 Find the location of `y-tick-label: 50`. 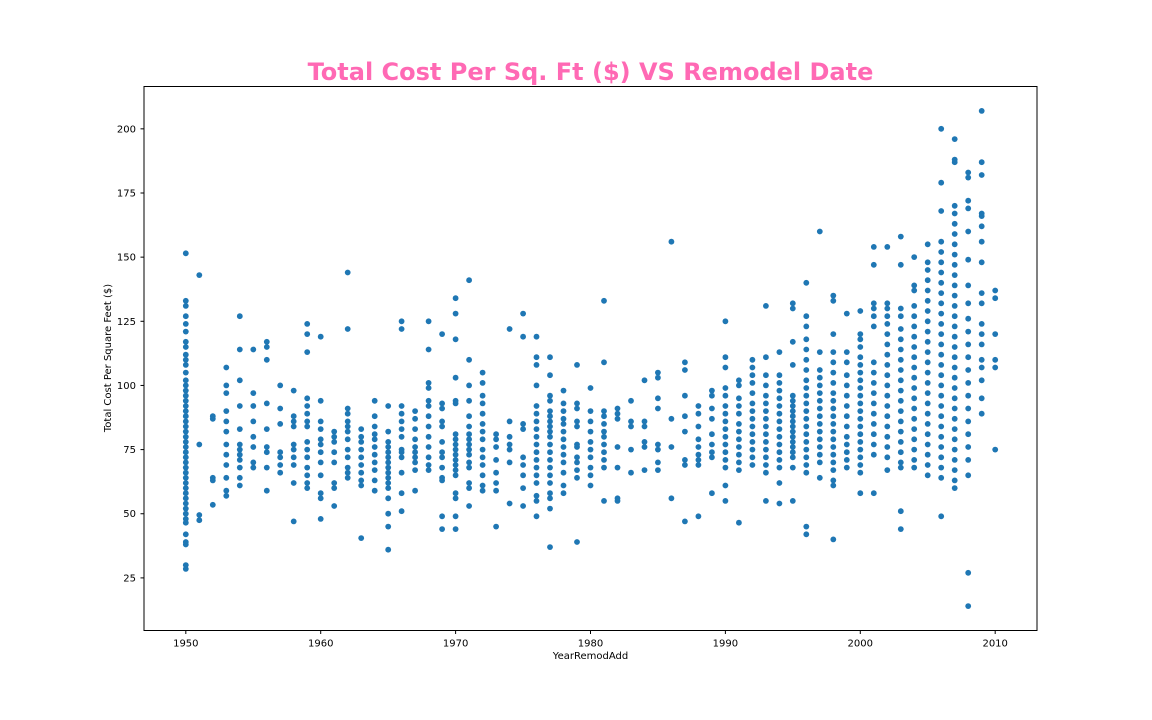

y-tick-label: 50 is located at coordinates (129, 514).